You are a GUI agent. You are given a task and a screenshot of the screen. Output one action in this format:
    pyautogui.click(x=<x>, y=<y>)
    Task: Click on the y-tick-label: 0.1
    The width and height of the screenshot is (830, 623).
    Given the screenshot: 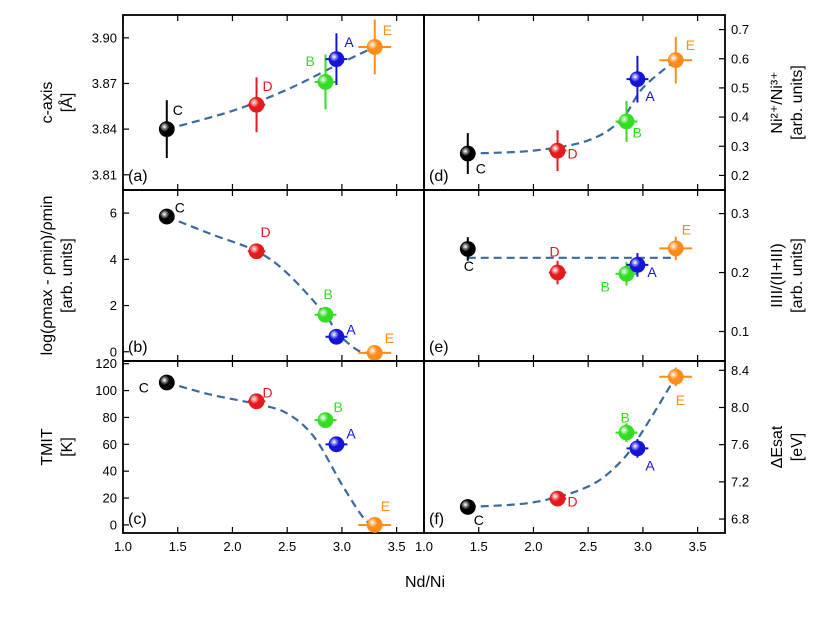 What is the action you would take?
    pyautogui.click(x=740, y=331)
    